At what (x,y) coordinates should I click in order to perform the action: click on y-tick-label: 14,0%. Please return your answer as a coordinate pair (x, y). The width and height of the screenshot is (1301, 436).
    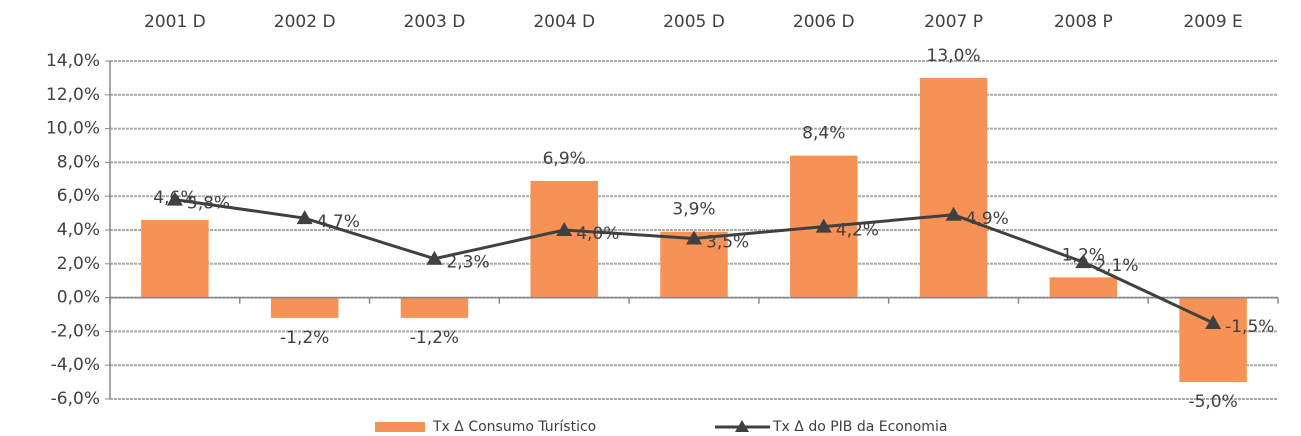
    Looking at the image, I should click on (73, 61).